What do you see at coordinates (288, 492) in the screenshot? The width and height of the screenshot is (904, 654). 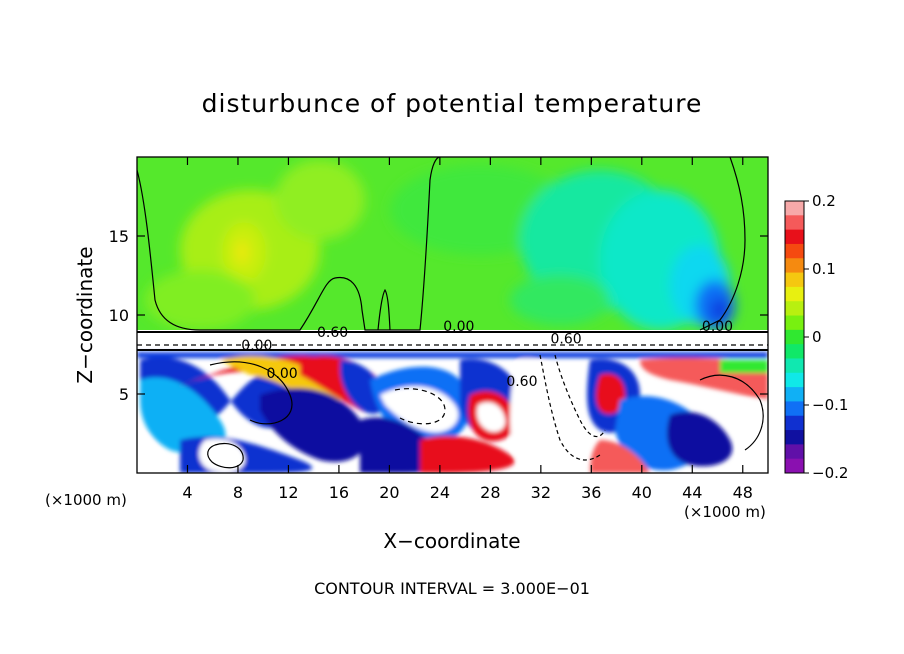 I see `x-tick-label: 12` at bounding box center [288, 492].